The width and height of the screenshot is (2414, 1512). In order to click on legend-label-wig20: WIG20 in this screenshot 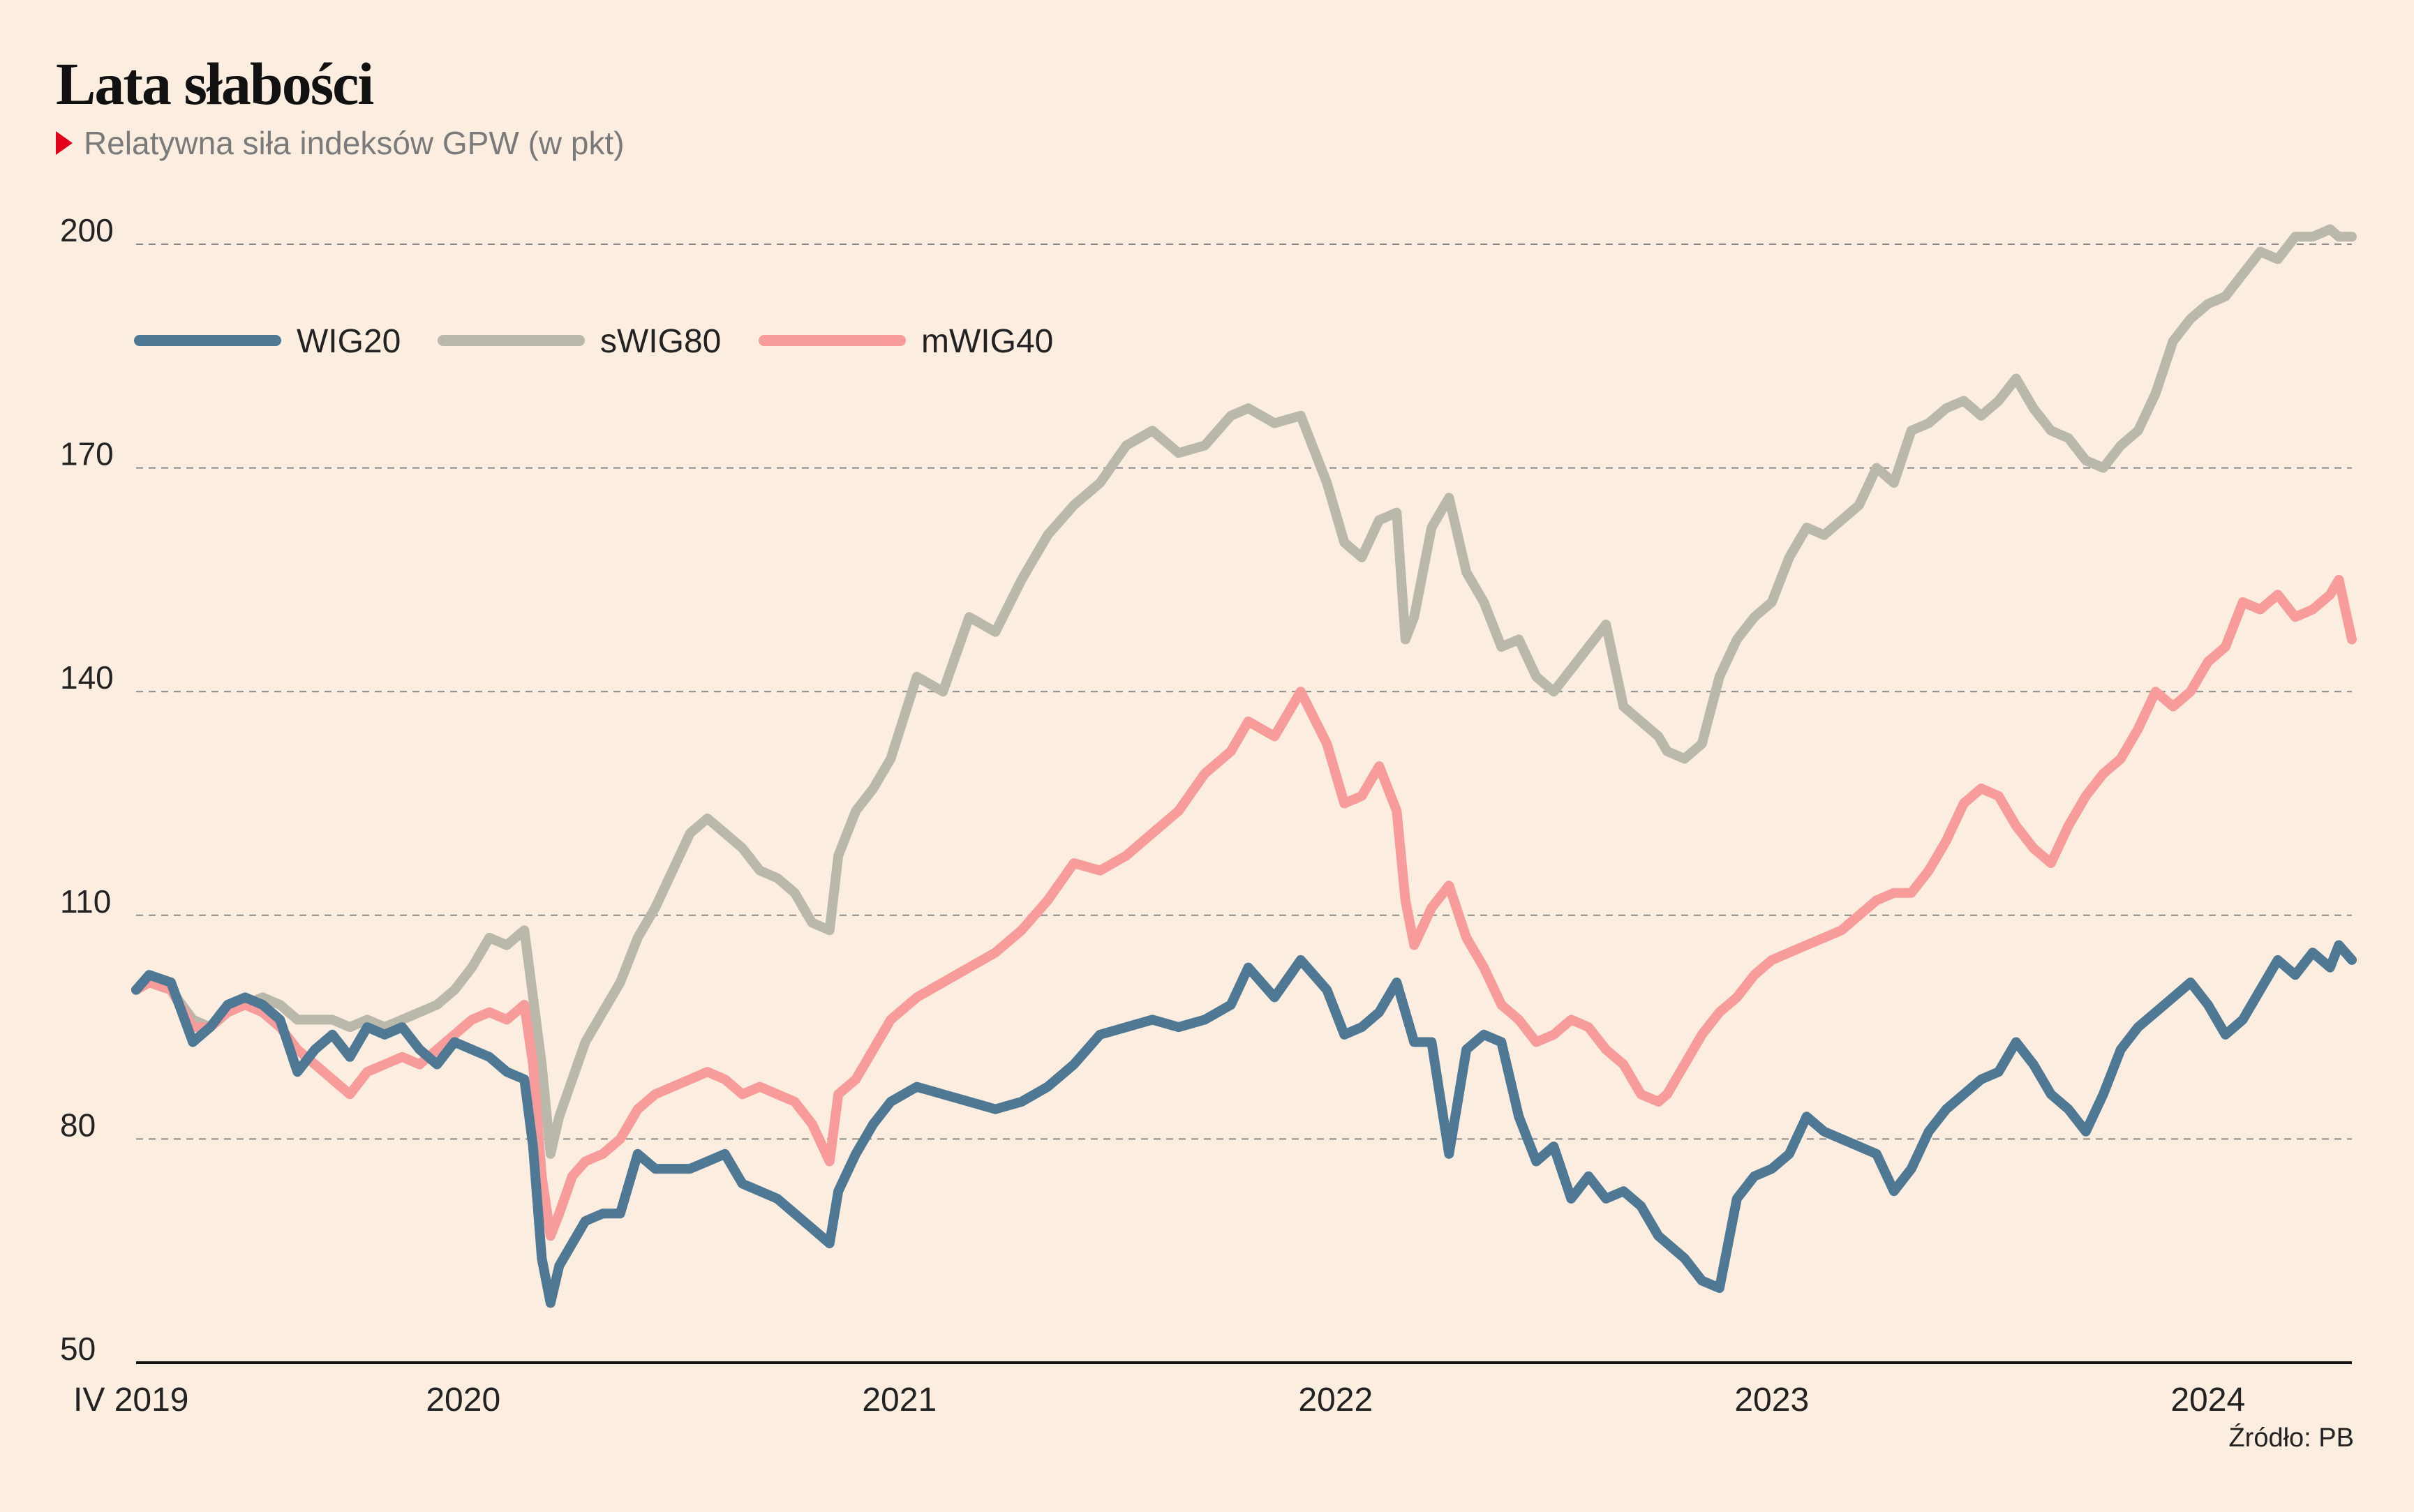, I will do `click(349, 341)`.